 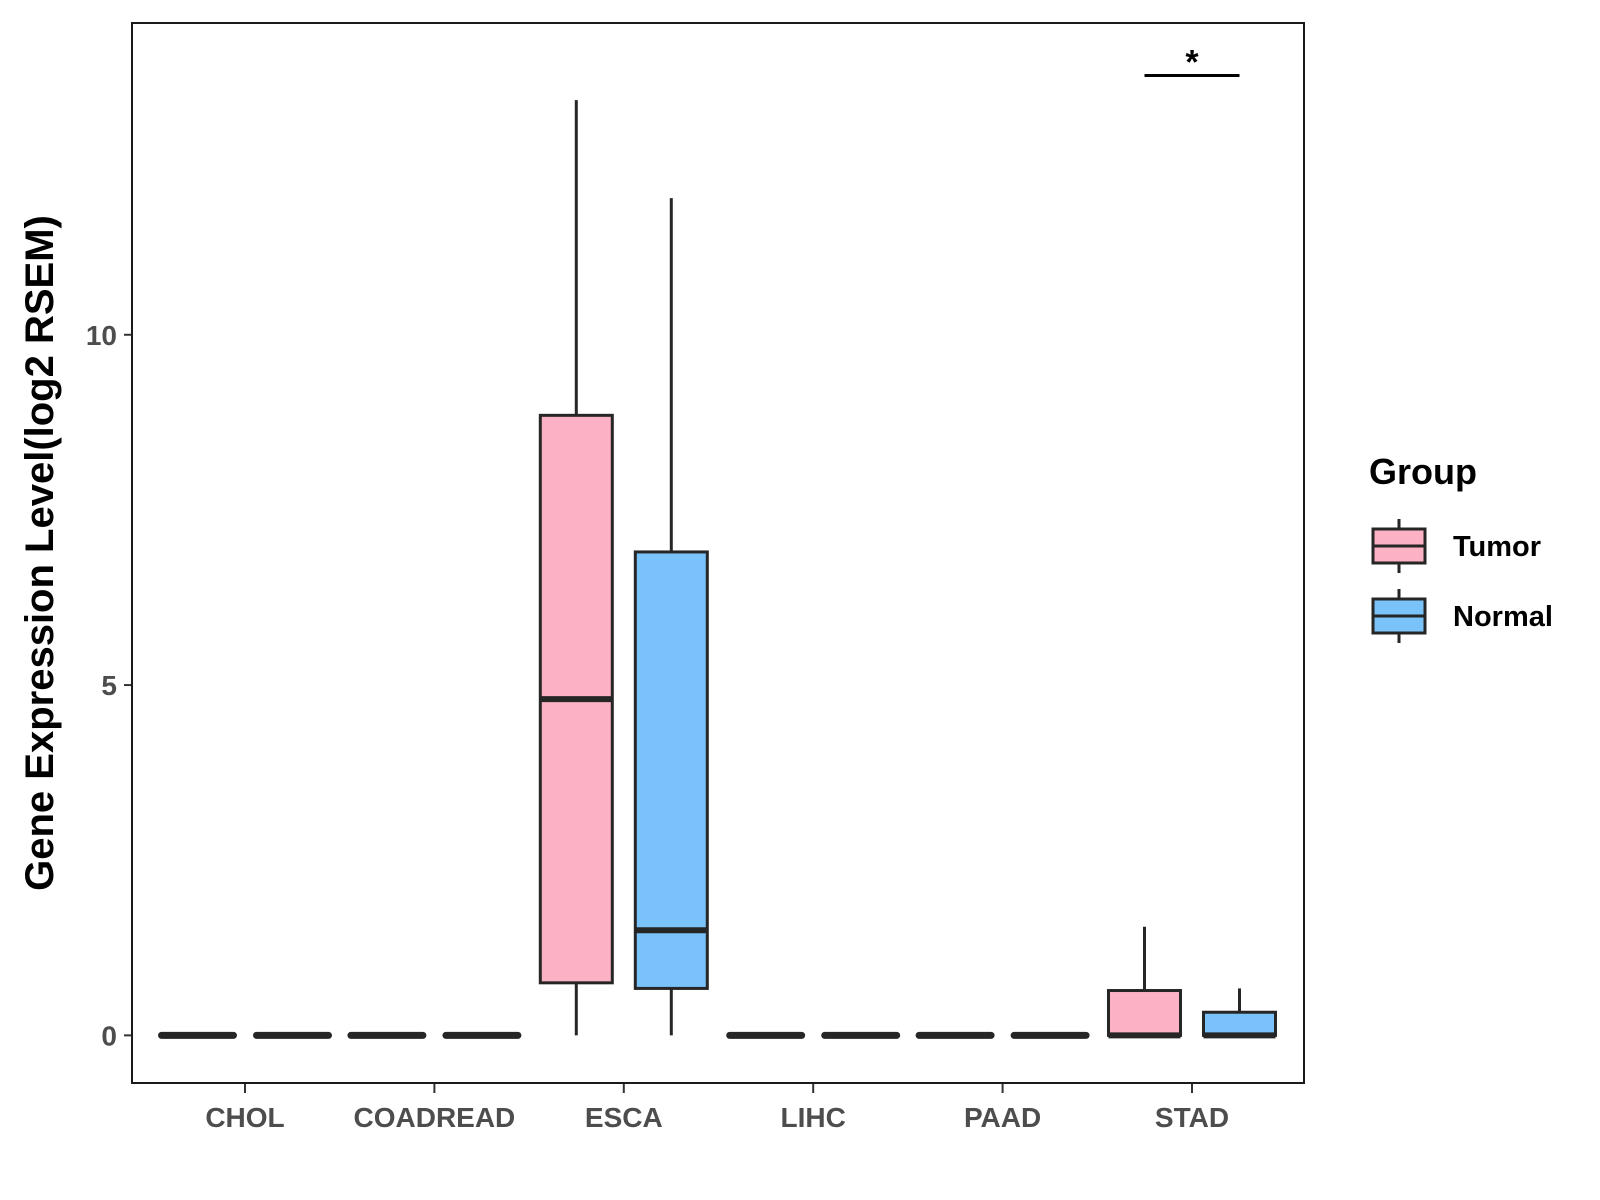 What do you see at coordinates (717, 1108) in the screenshot?
I see `x-axis: CHOL COADREAD ESCA LIHC PAAD STAD` at bounding box center [717, 1108].